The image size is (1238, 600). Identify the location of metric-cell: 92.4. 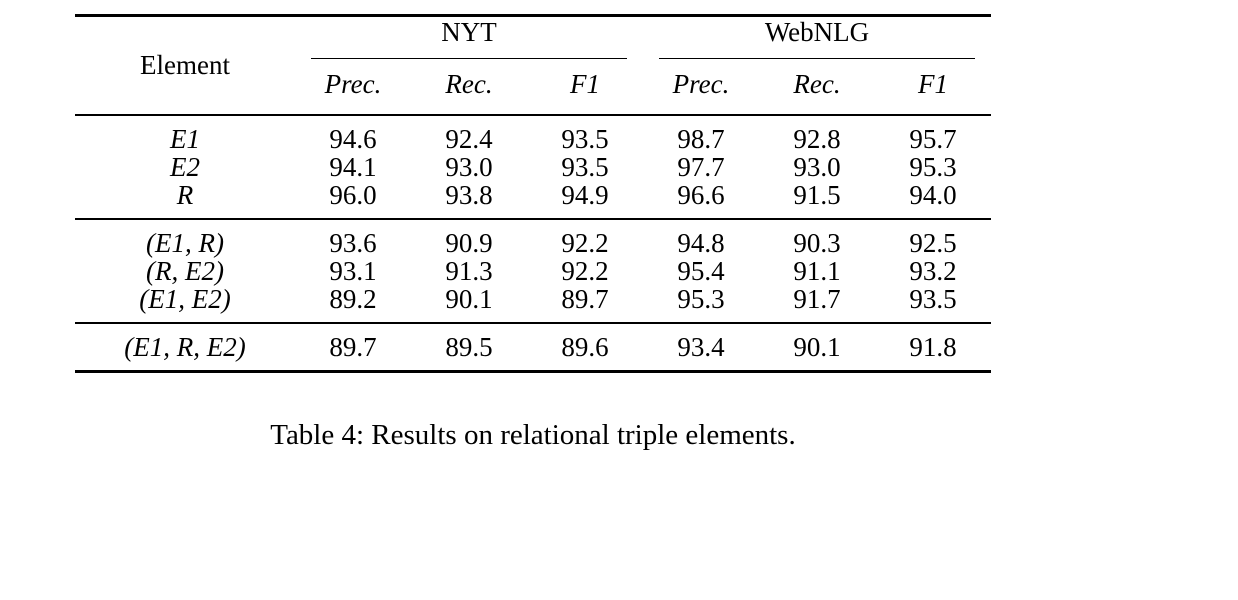
(469, 139).